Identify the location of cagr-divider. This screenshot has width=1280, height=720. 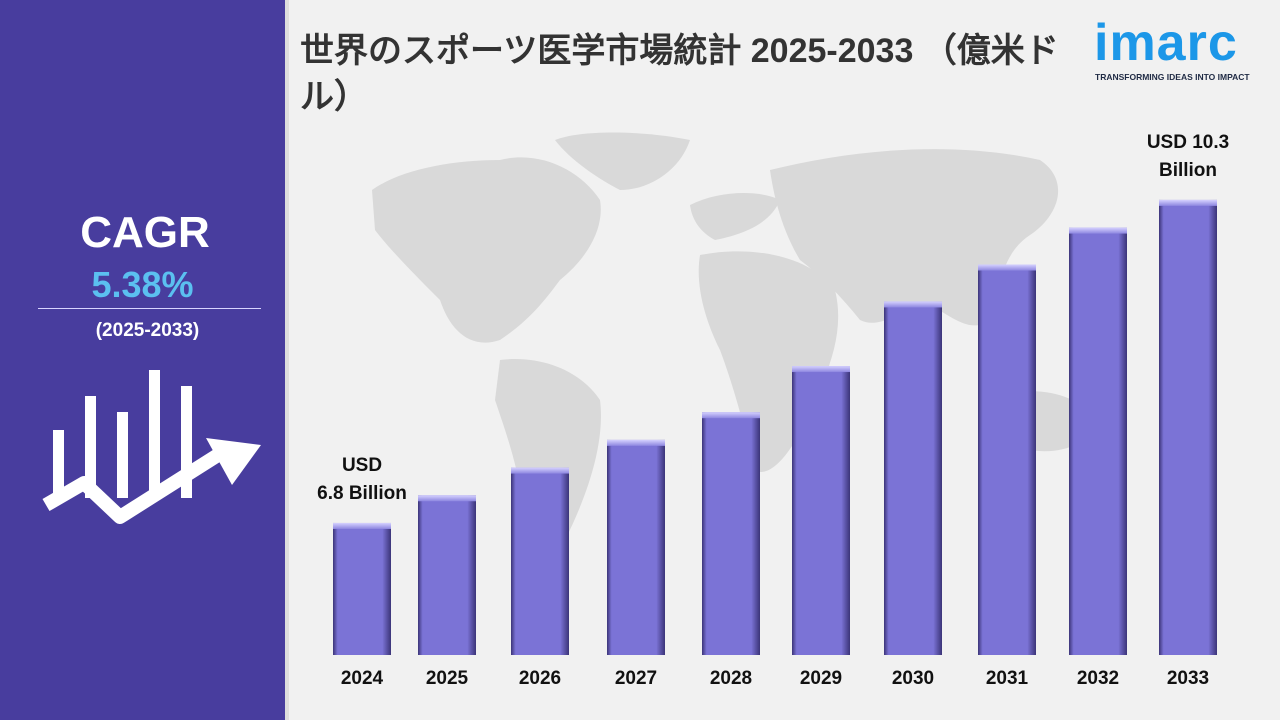
(149, 308).